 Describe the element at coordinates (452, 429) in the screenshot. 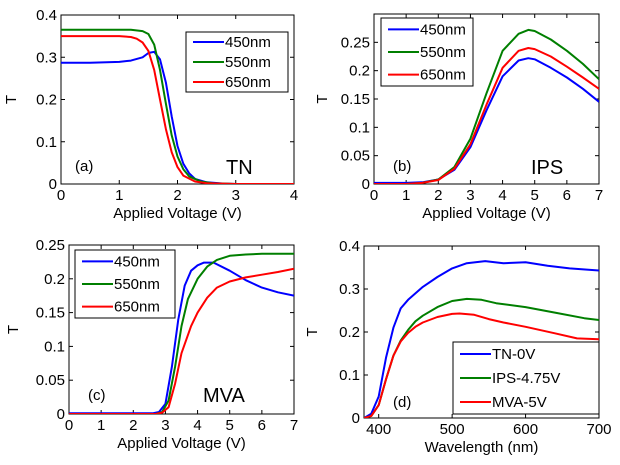

I see `x-tick-label: 500` at that location.